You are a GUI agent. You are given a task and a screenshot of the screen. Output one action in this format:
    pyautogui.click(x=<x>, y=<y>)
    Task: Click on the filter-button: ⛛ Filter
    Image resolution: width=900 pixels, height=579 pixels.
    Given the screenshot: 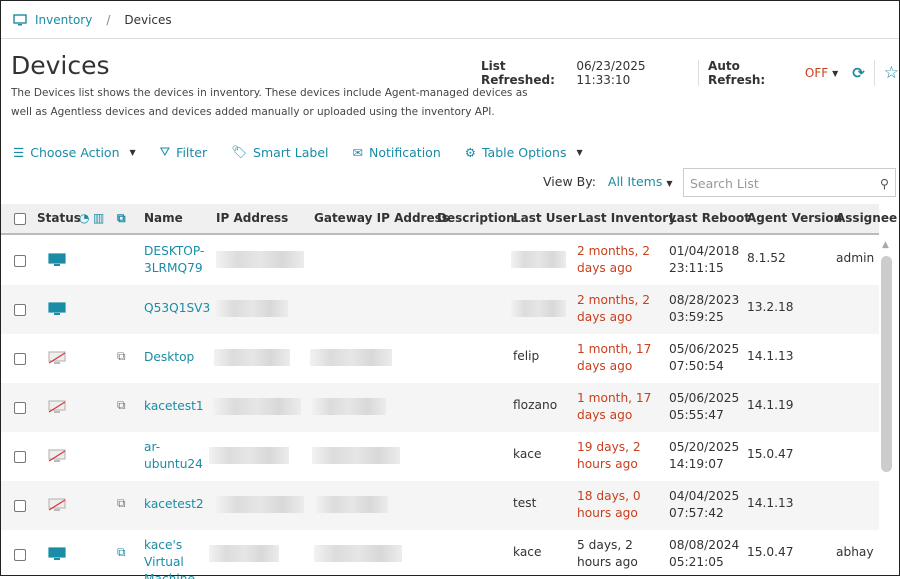 What is the action you would take?
    pyautogui.click(x=183, y=152)
    